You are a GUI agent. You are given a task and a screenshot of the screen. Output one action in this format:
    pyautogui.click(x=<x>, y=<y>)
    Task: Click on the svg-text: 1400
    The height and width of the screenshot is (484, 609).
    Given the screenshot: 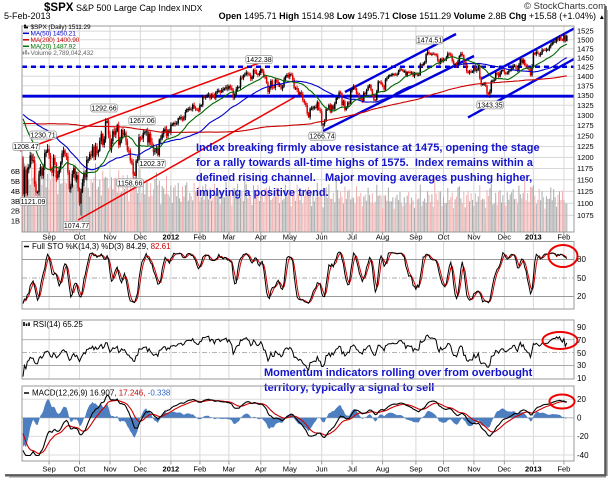 What is the action you would take?
    pyautogui.click(x=585, y=76)
    